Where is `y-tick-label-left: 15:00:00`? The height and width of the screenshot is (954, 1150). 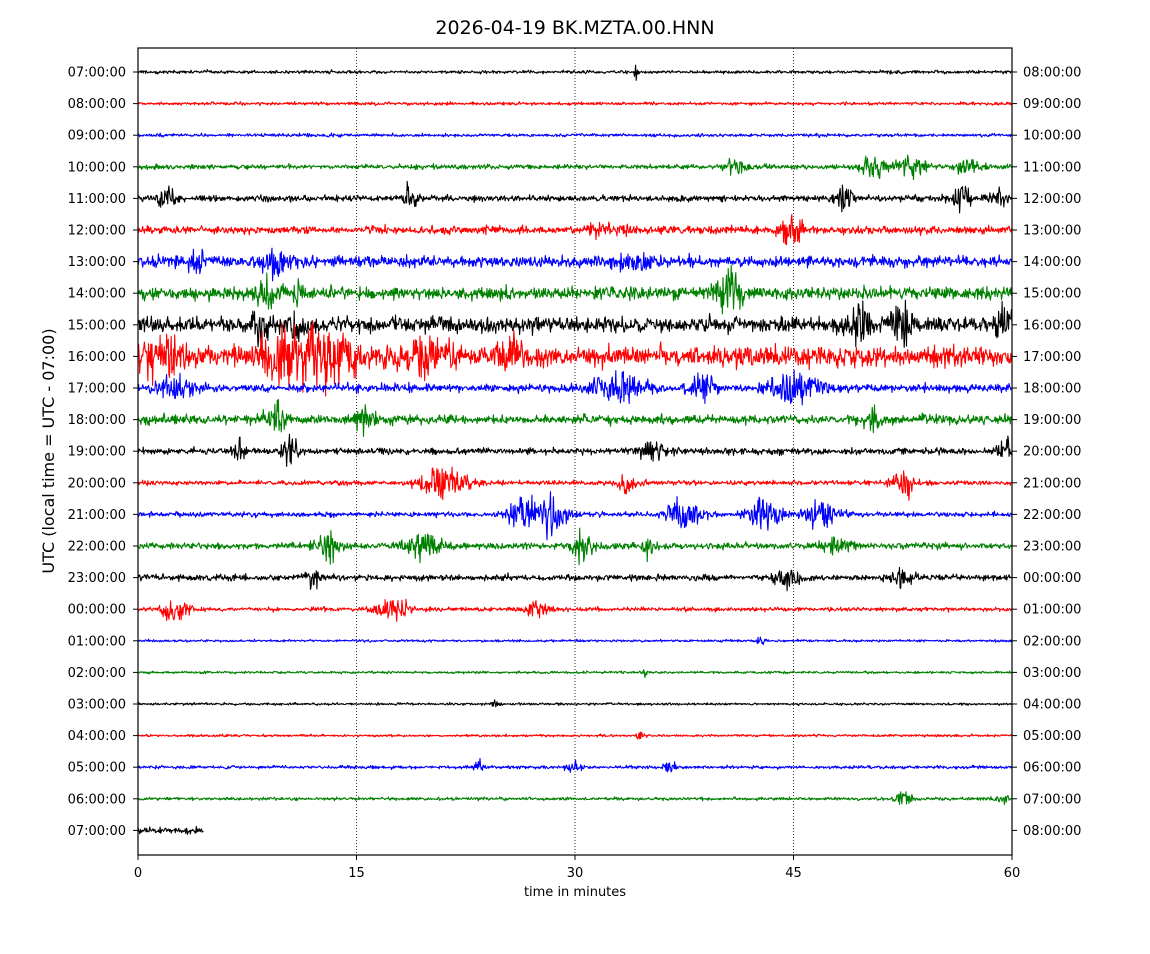 y-tick-label-left: 15:00:00 is located at coordinates (97, 325).